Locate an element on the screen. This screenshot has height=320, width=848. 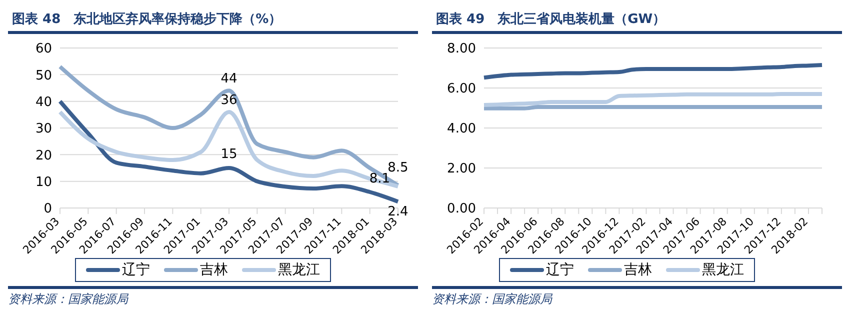
y-tick-label: 30 is located at coordinates (43, 129).